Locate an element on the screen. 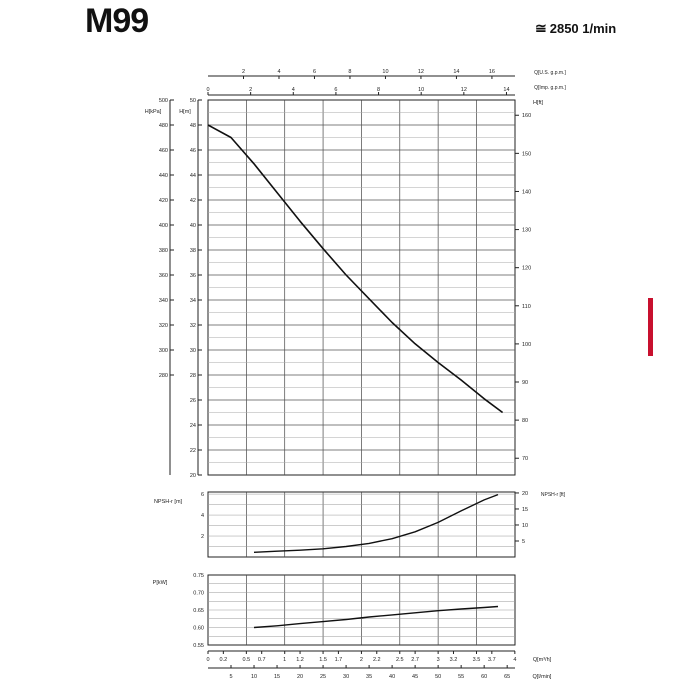 Image resolution: width=700 pixels, height=700 pixels. head-kpa-tick-label: 480 is located at coordinates (163, 126).